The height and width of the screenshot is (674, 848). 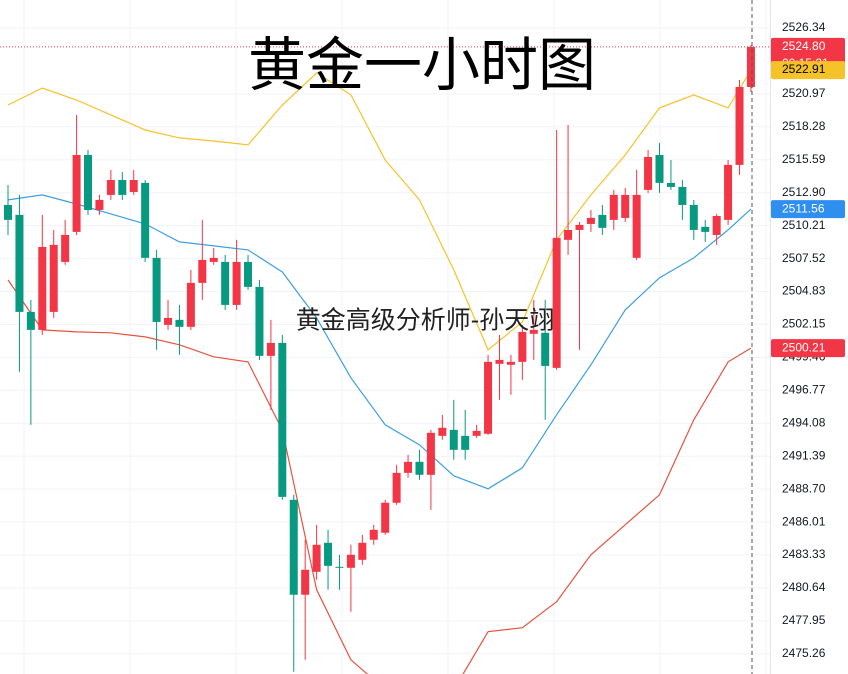 What do you see at coordinates (422, 65) in the screenshot?
I see `chart-title: 黄金一小时图` at bounding box center [422, 65].